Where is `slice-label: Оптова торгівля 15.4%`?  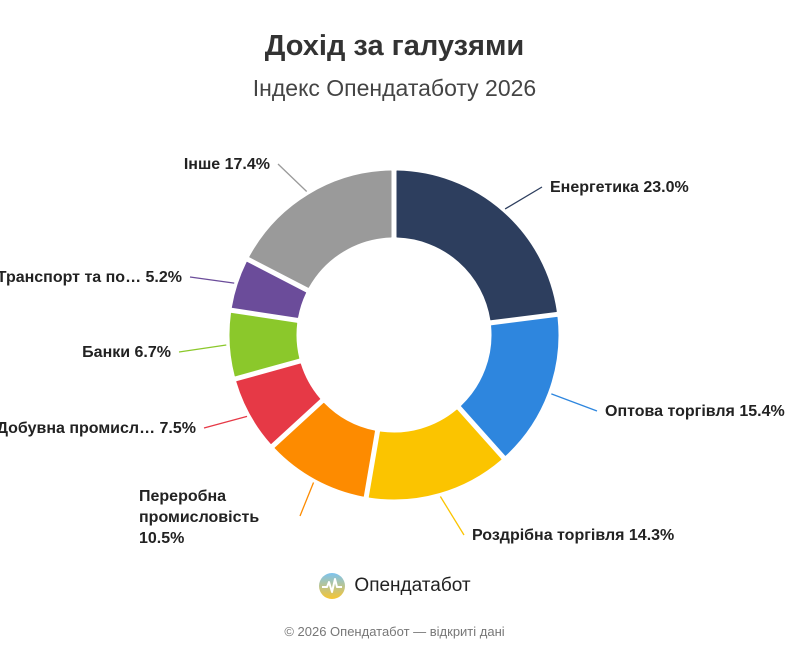 slice-label: Оптова торгівля 15.4% is located at coordinates (695, 411).